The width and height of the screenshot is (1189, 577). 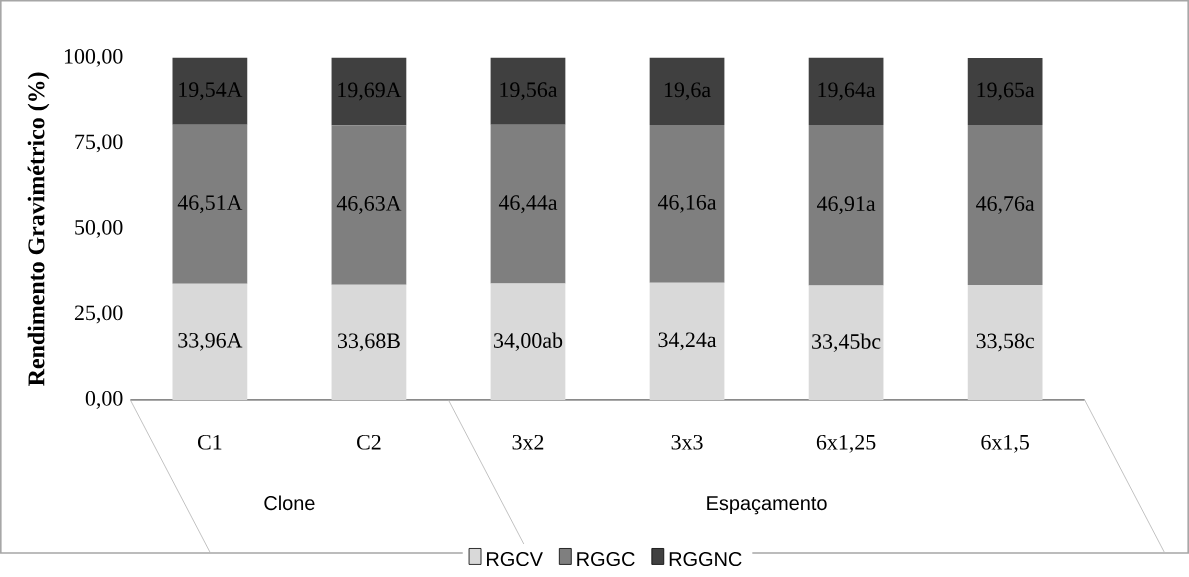 What do you see at coordinates (515, 559) in the screenshot?
I see `legend-label: RGCV` at bounding box center [515, 559].